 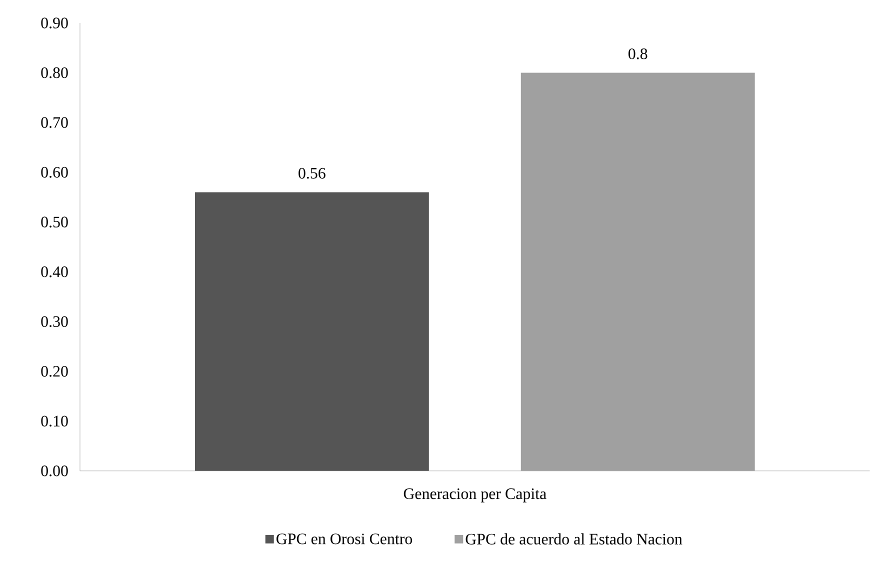 I want to click on legend-label: GPC de acuerdo al Estado Nacion, so click(x=574, y=539).